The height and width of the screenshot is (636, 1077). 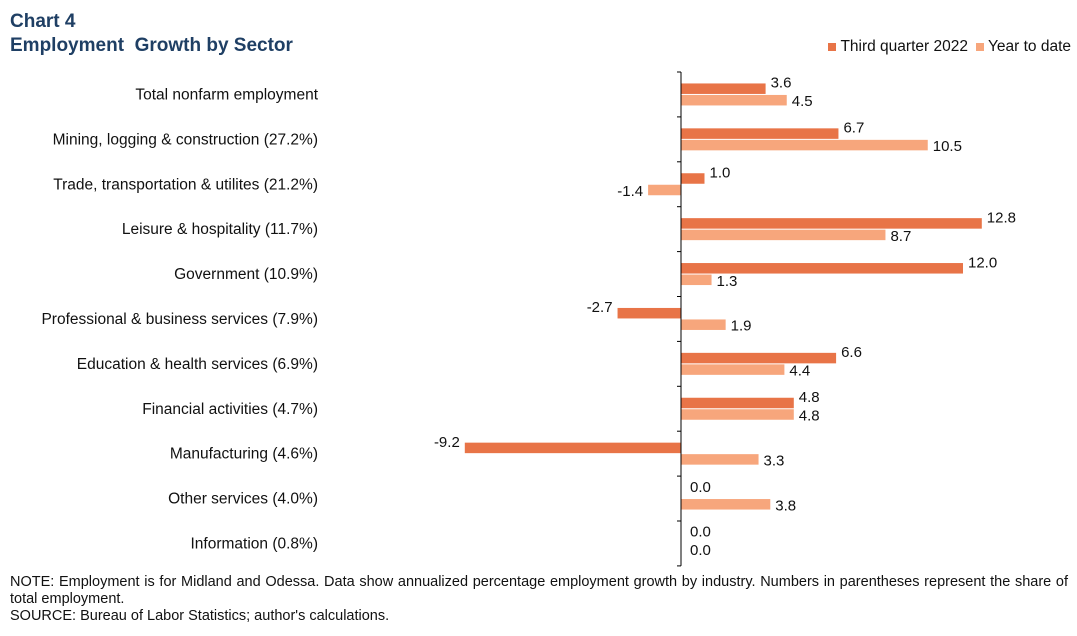 I want to click on chart-title: Employment Growth by Sector, so click(x=151, y=45).